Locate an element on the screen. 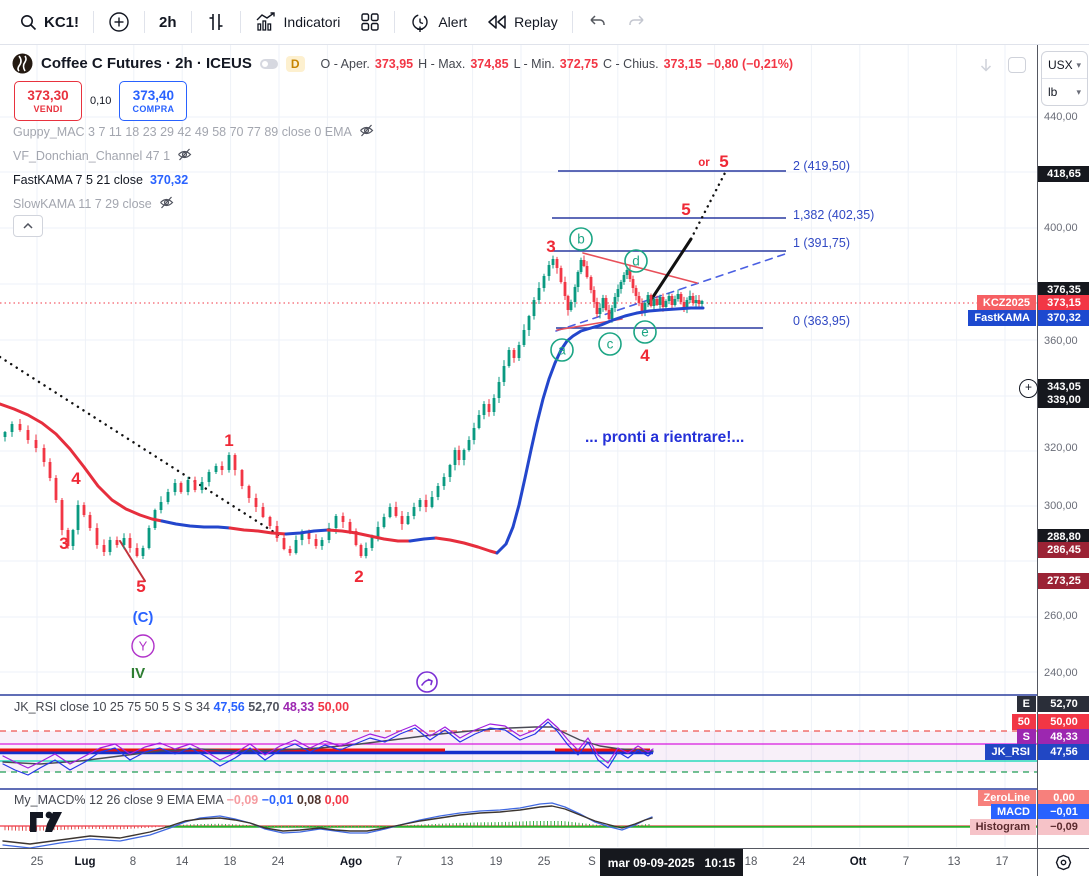 This screenshot has height=876, width=1089. ohlc-value: 372,75 is located at coordinates (579, 63).